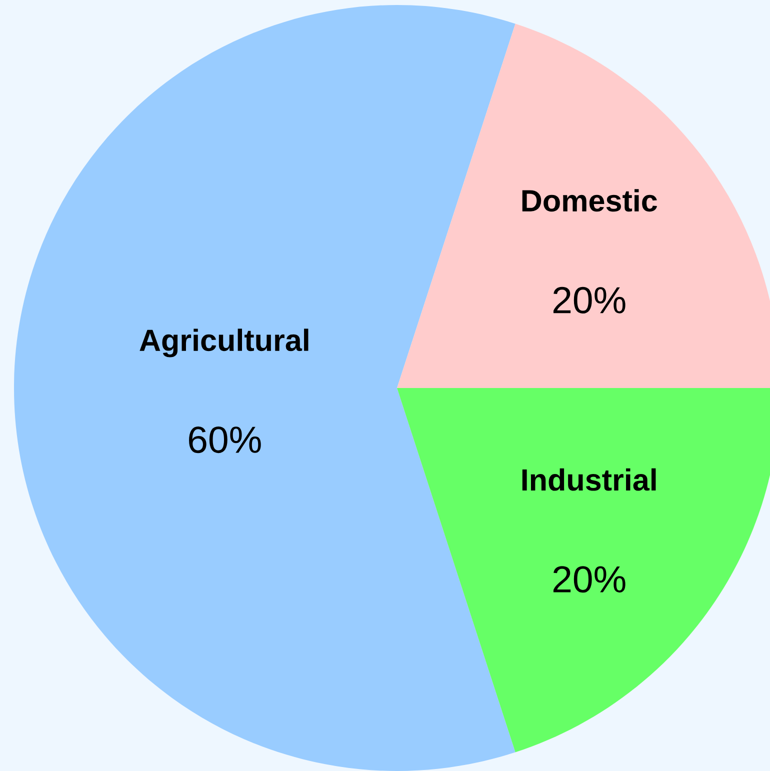 The height and width of the screenshot is (771, 770). I want to click on data-label: 60%, so click(225, 440).